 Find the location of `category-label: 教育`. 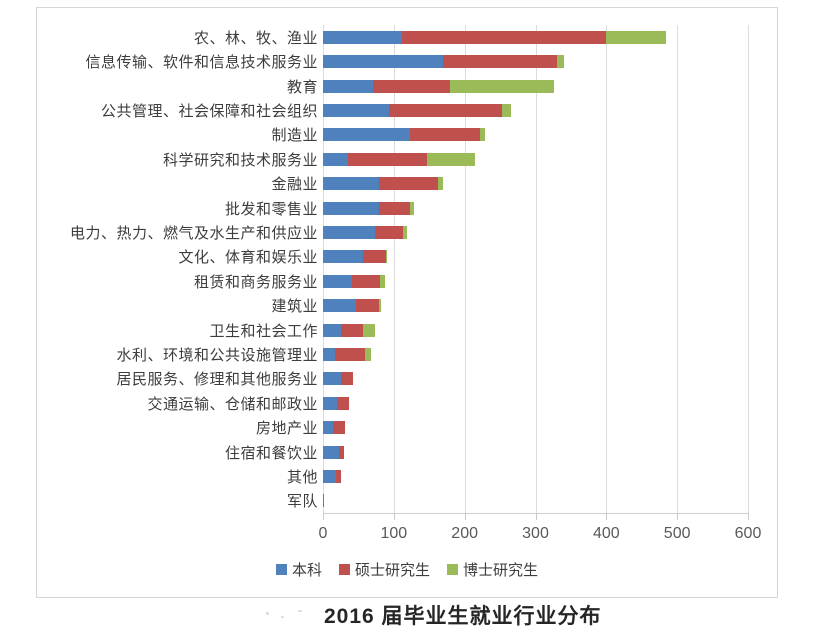

category-label: 教育 is located at coordinates (302, 87).